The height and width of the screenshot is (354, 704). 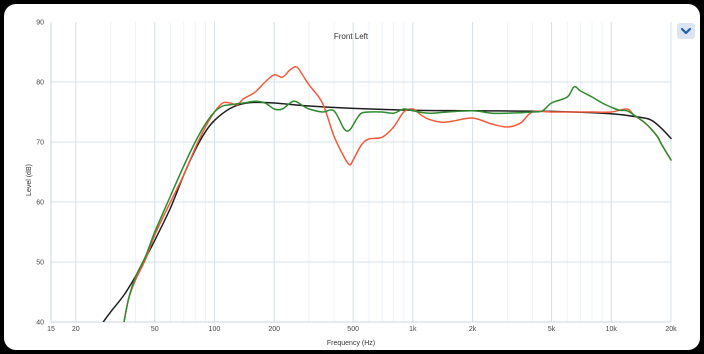 I want to click on y-axis-title: Level (dB), so click(x=29, y=180).